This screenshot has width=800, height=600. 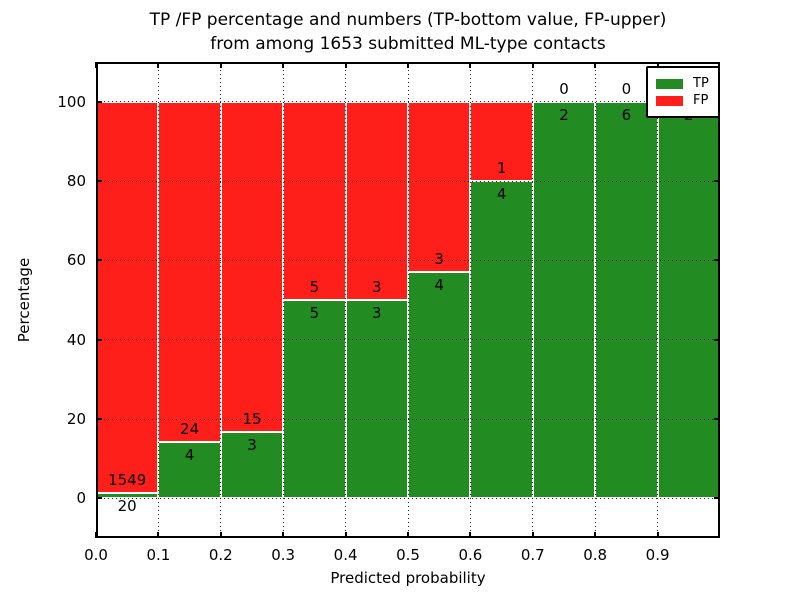 What do you see at coordinates (345, 555) in the screenshot?
I see `x-tick-label: 0.4` at bounding box center [345, 555].